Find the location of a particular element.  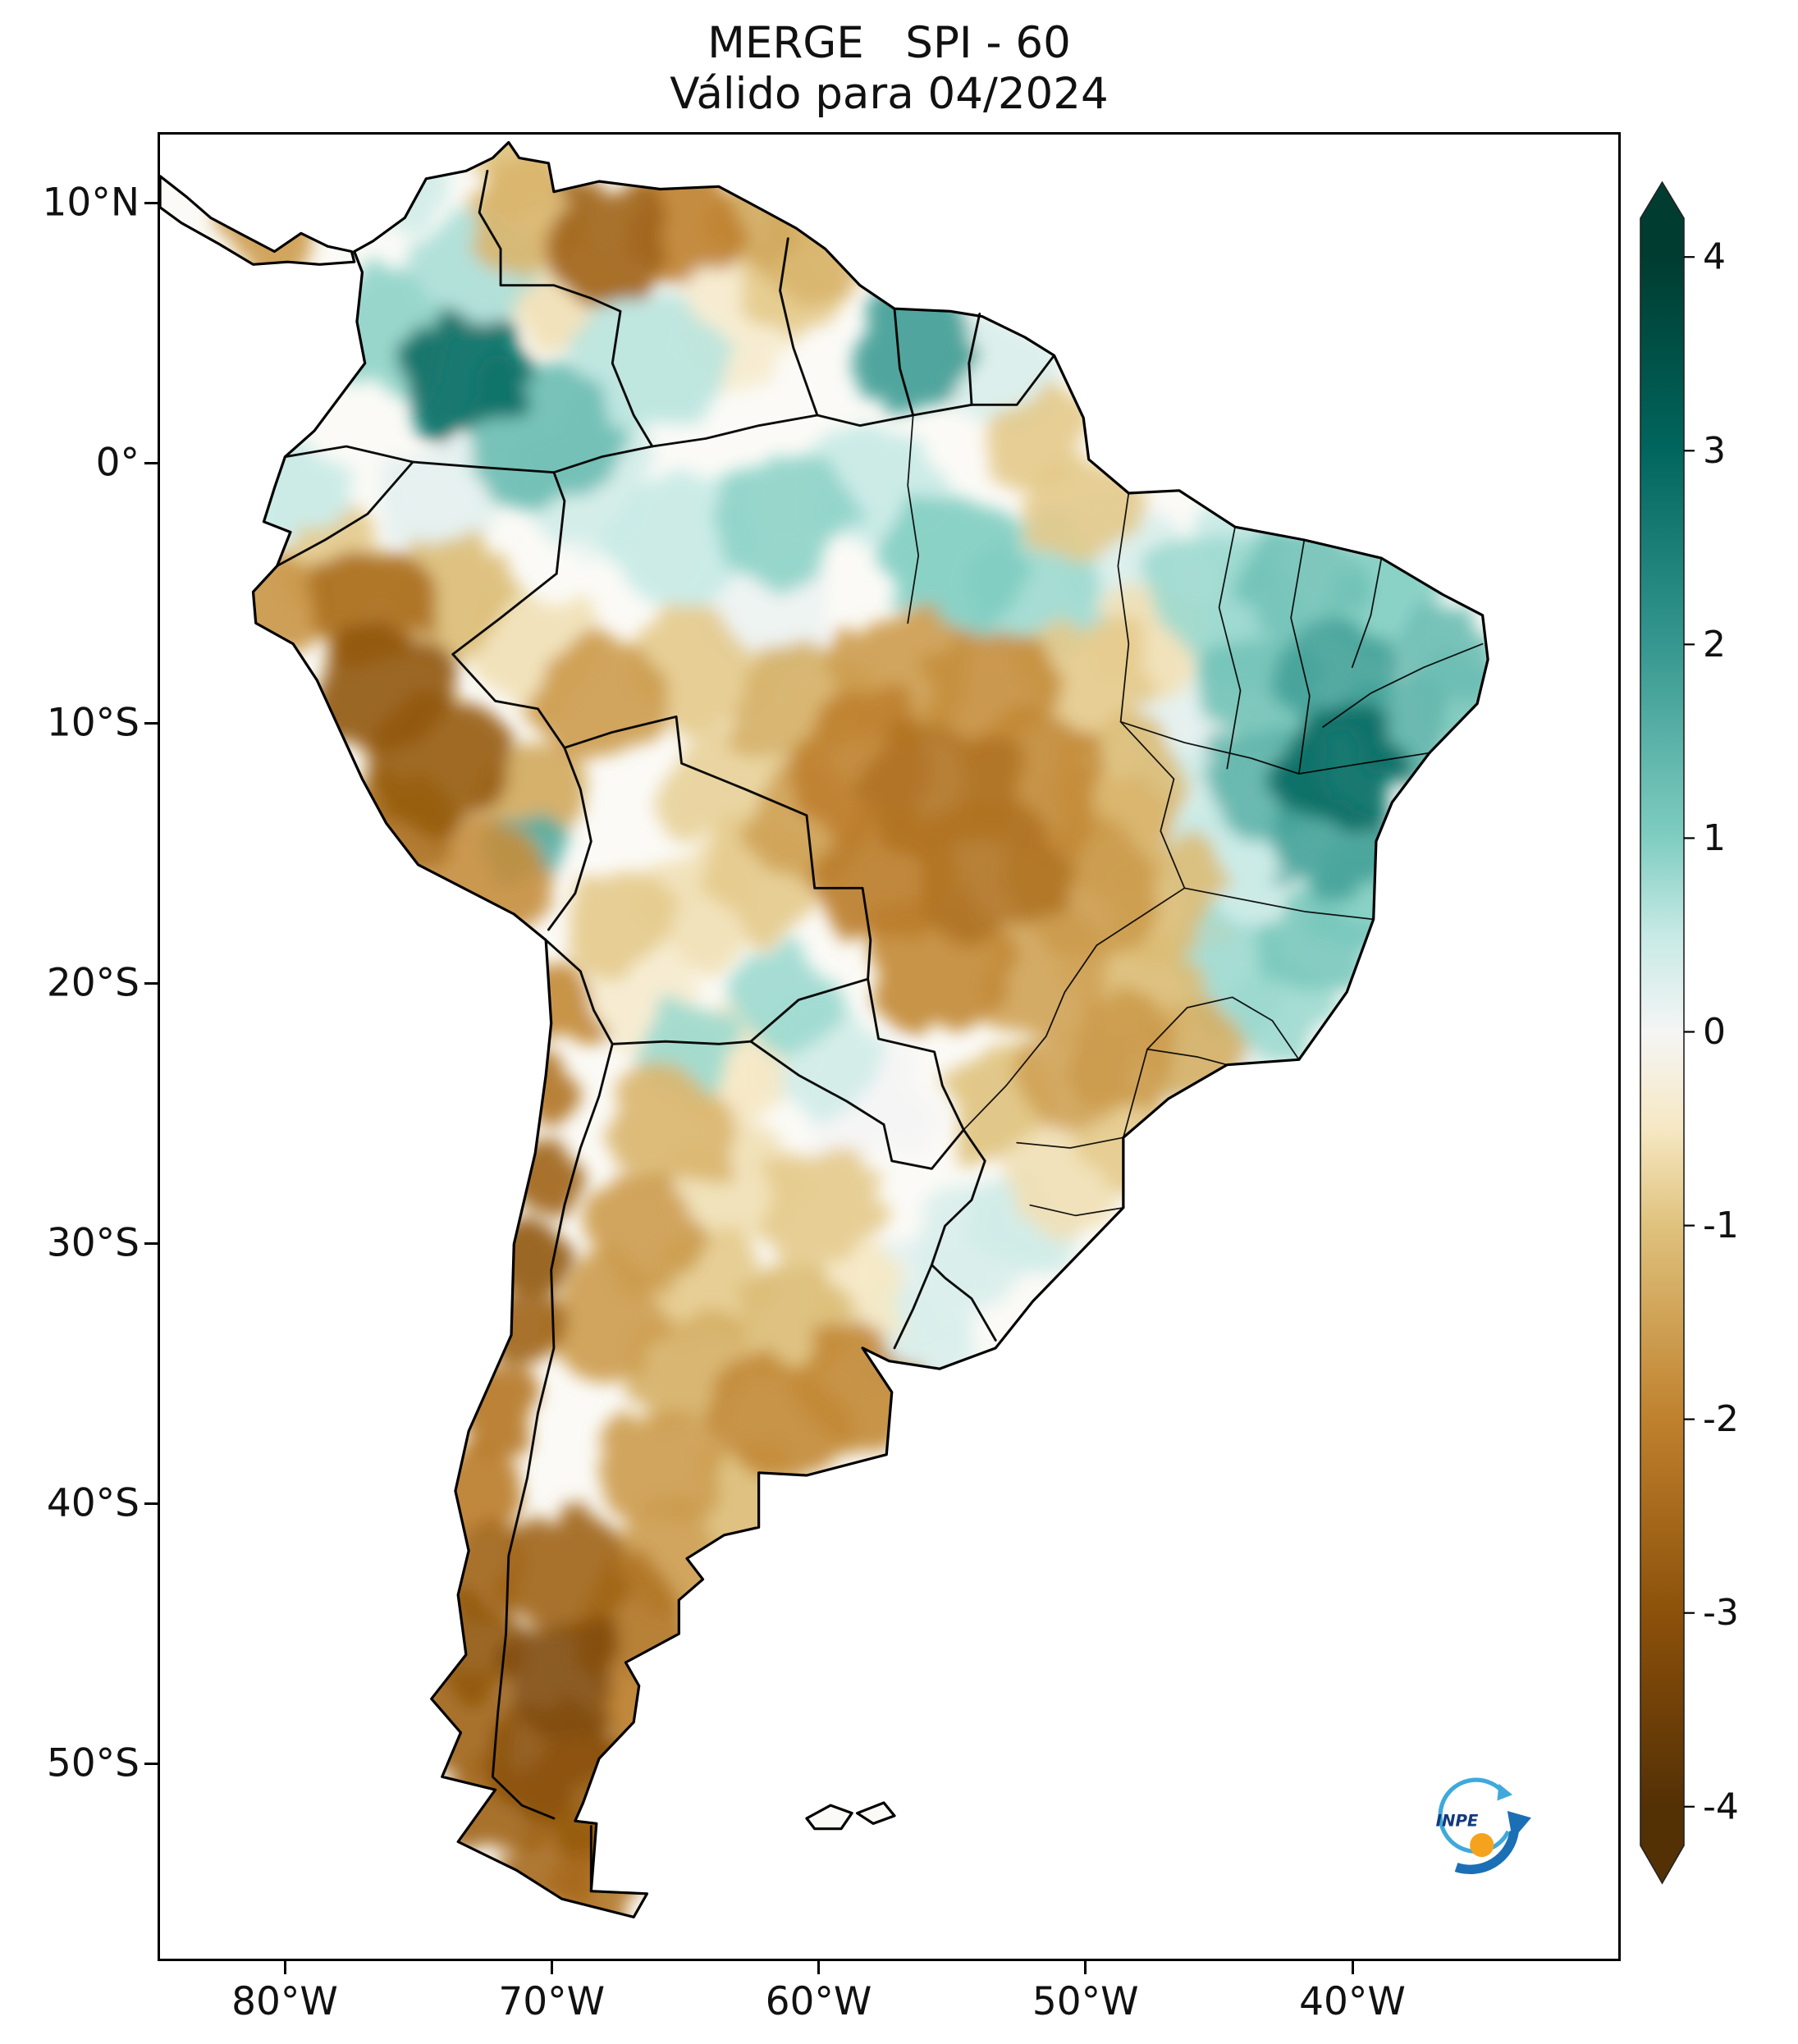

colorbar: 4 3 2 1 0 -1 -2 -3 -4 is located at coordinates (1689, 1033).